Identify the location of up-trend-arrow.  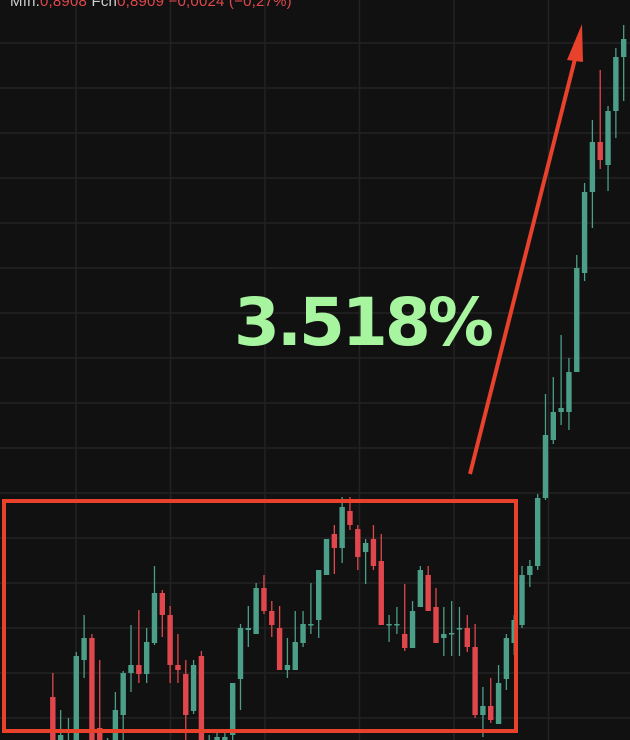
(525, 249).